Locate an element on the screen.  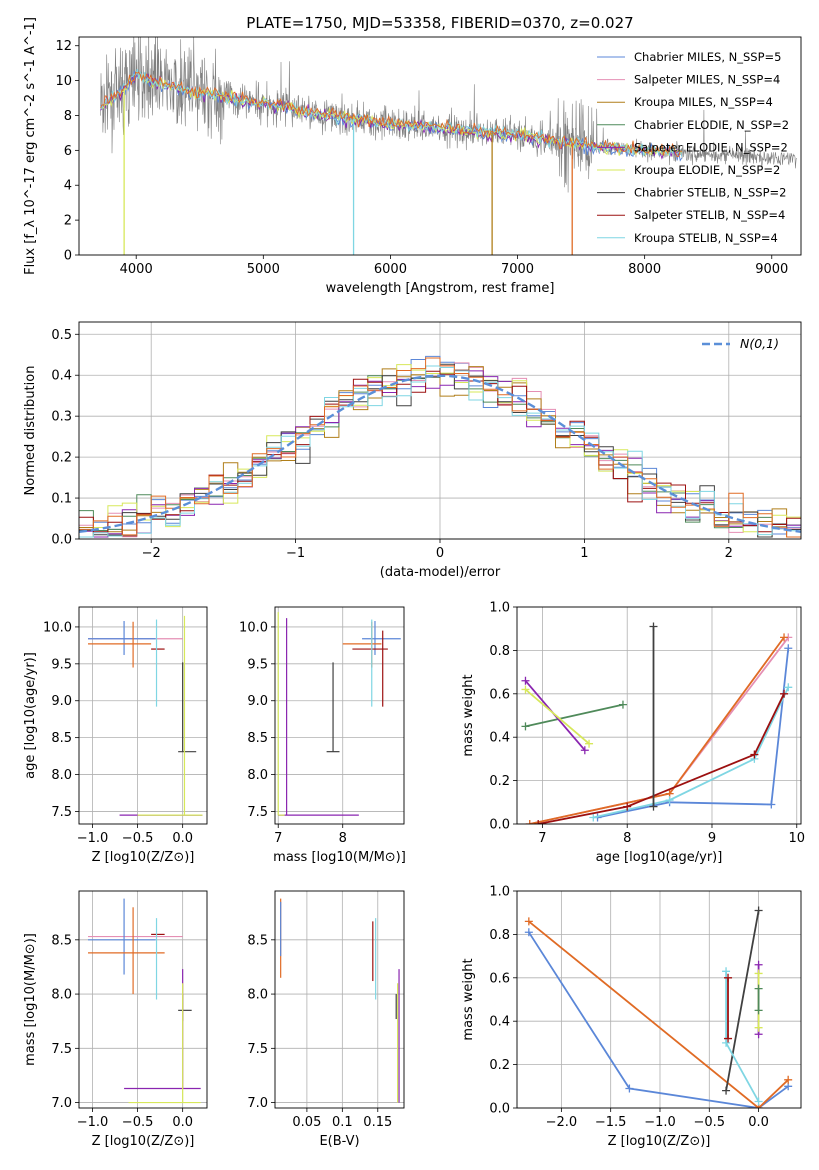
y-tick-label: 0.0 is located at coordinates (61, 540).